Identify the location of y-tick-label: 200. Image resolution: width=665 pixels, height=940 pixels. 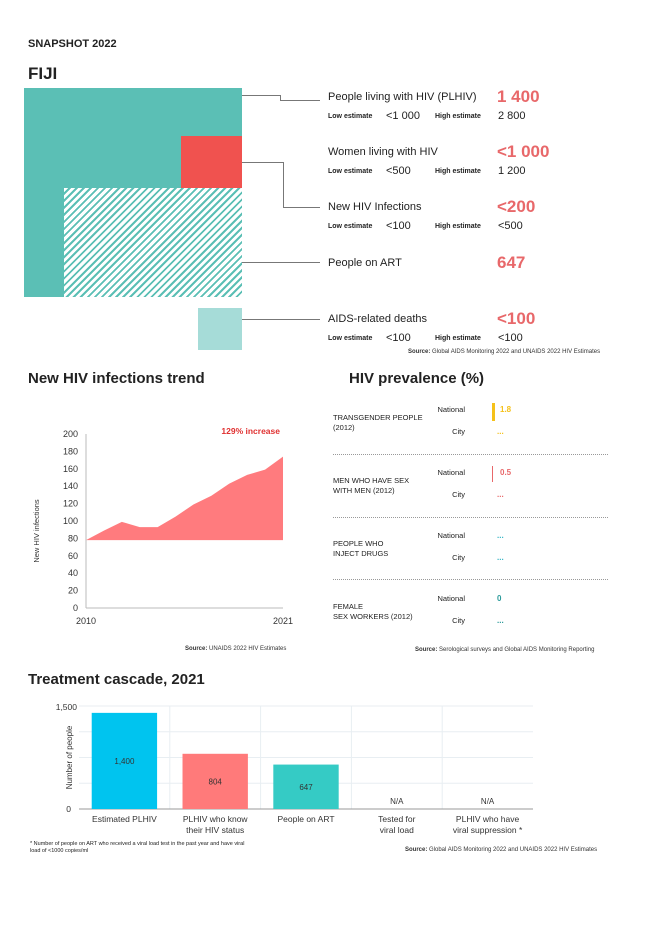
(70, 434).